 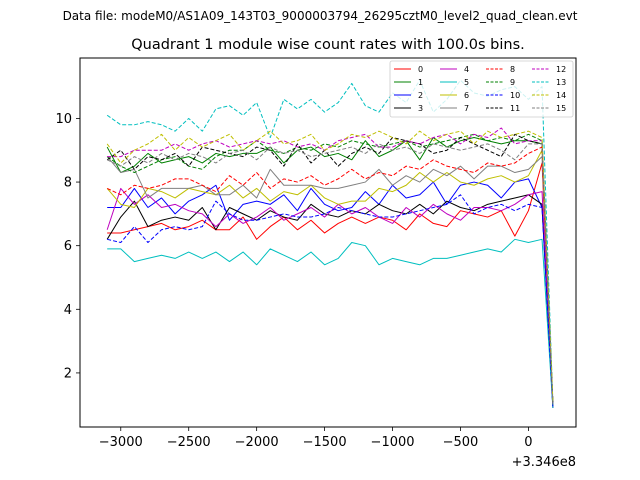 I want to click on y-tick-label: 8, so click(x=68, y=183).